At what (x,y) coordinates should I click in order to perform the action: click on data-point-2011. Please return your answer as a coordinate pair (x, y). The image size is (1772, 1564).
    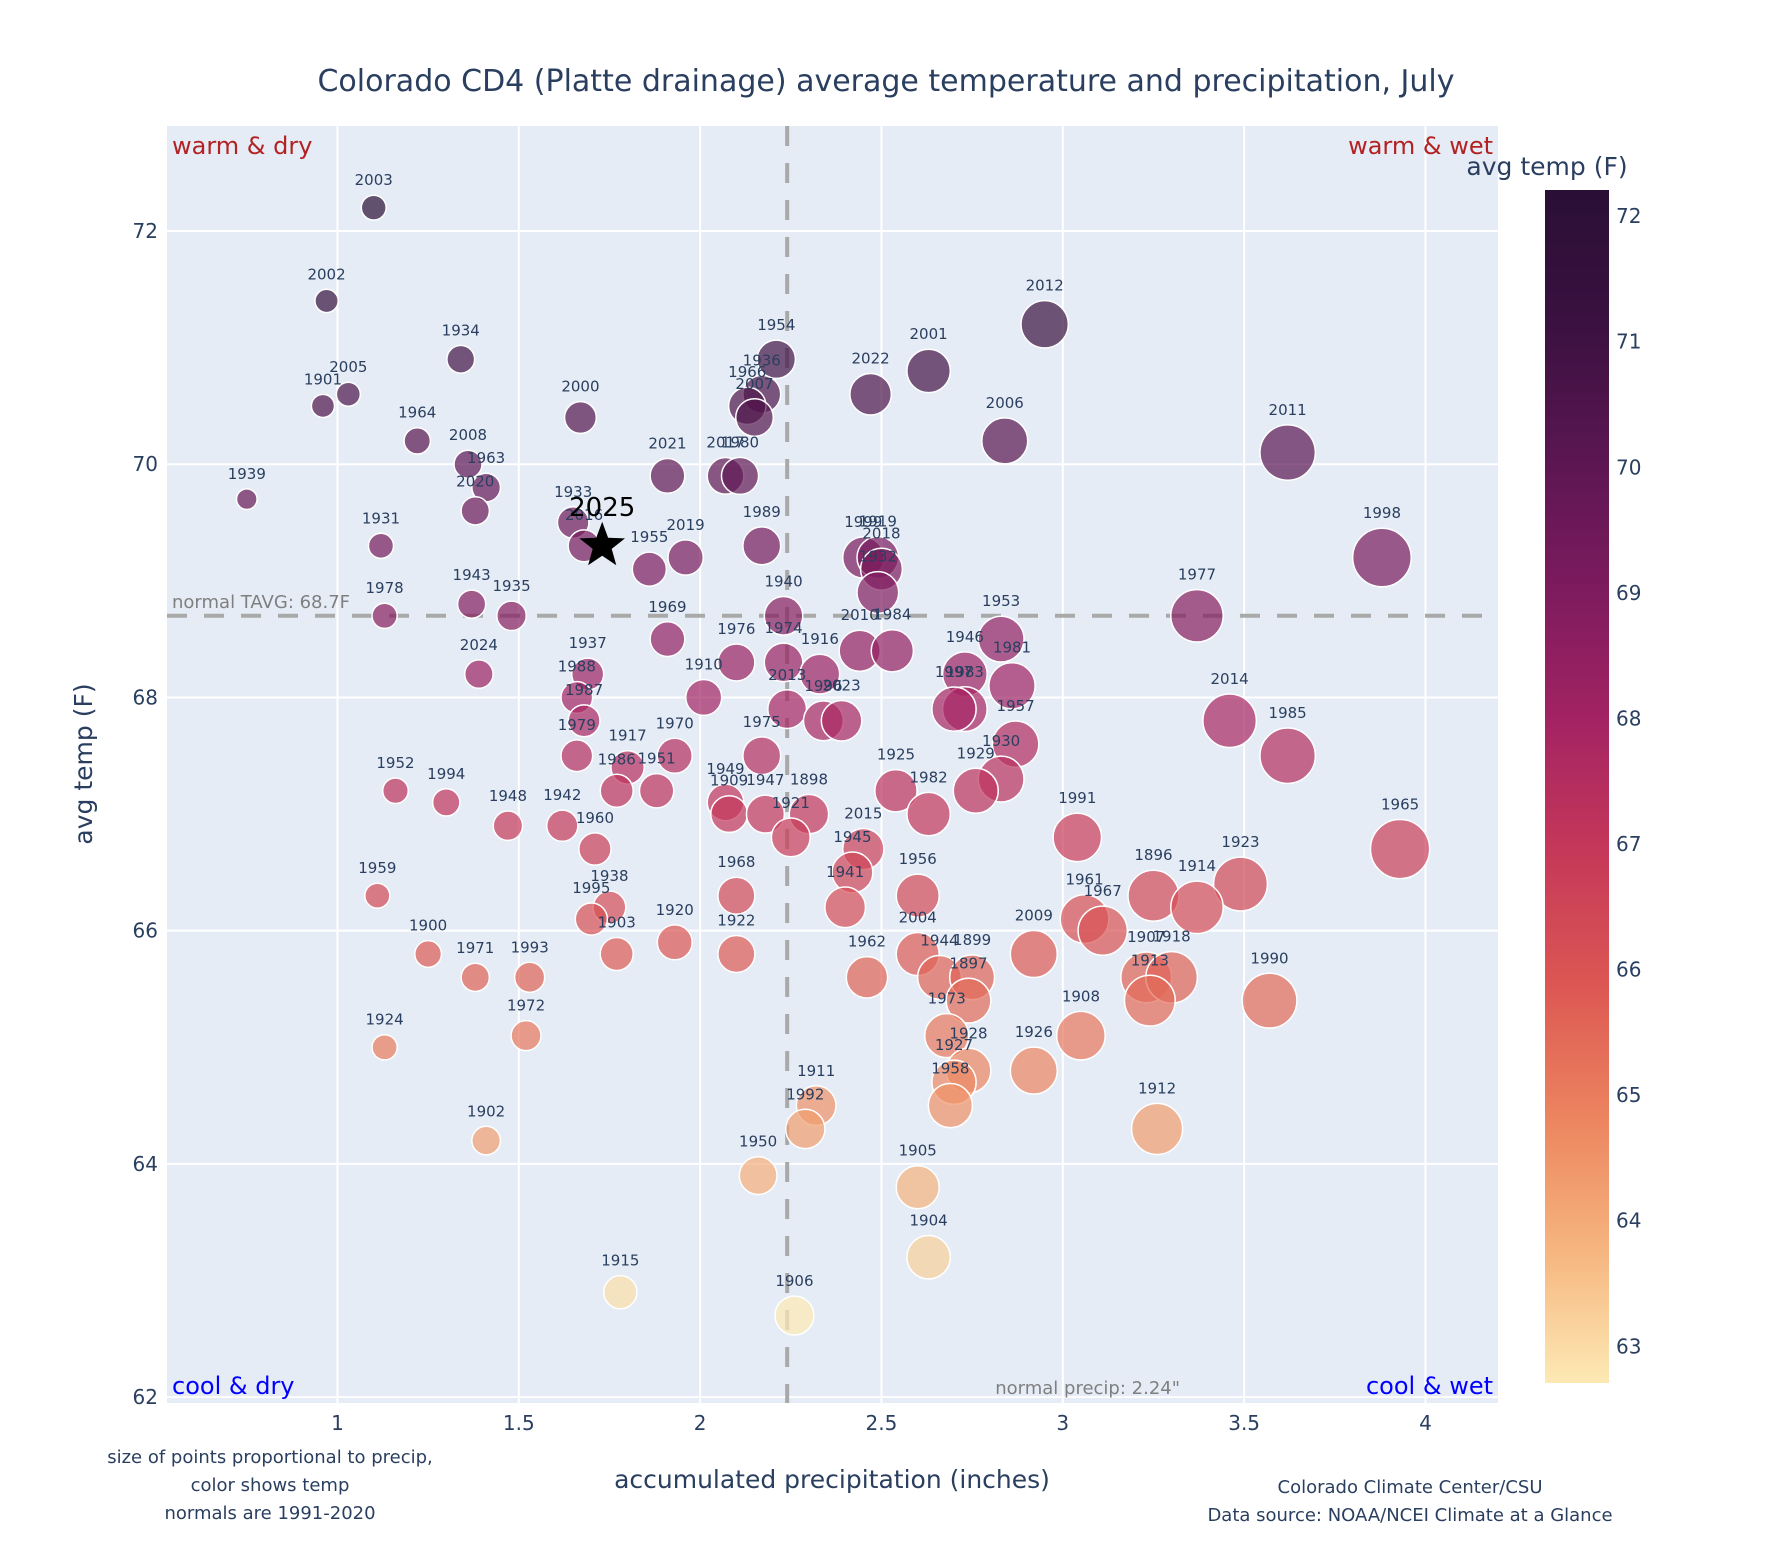
    Looking at the image, I should click on (1288, 452).